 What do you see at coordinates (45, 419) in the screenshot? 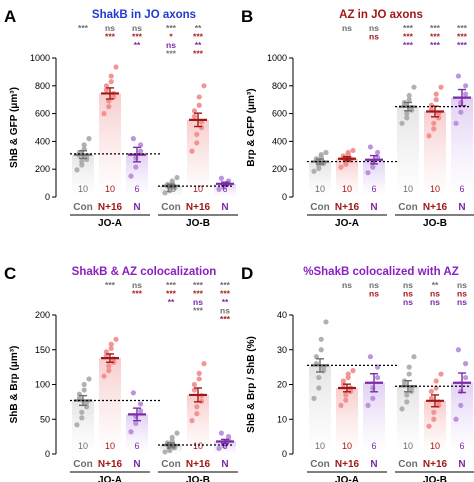
I see `y-tick-label: 50` at bounding box center [45, 419].